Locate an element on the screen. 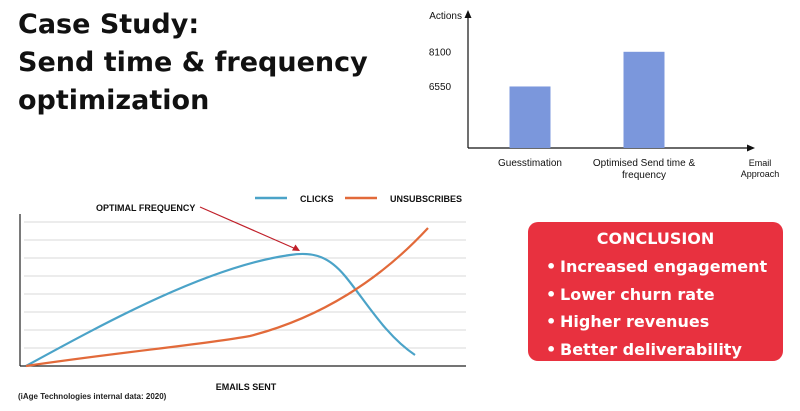 Image resolution: width=800 pixels, height=411 pixels. bar-x-axis-label-line-2: Approach is located at coordinates (760, 174).